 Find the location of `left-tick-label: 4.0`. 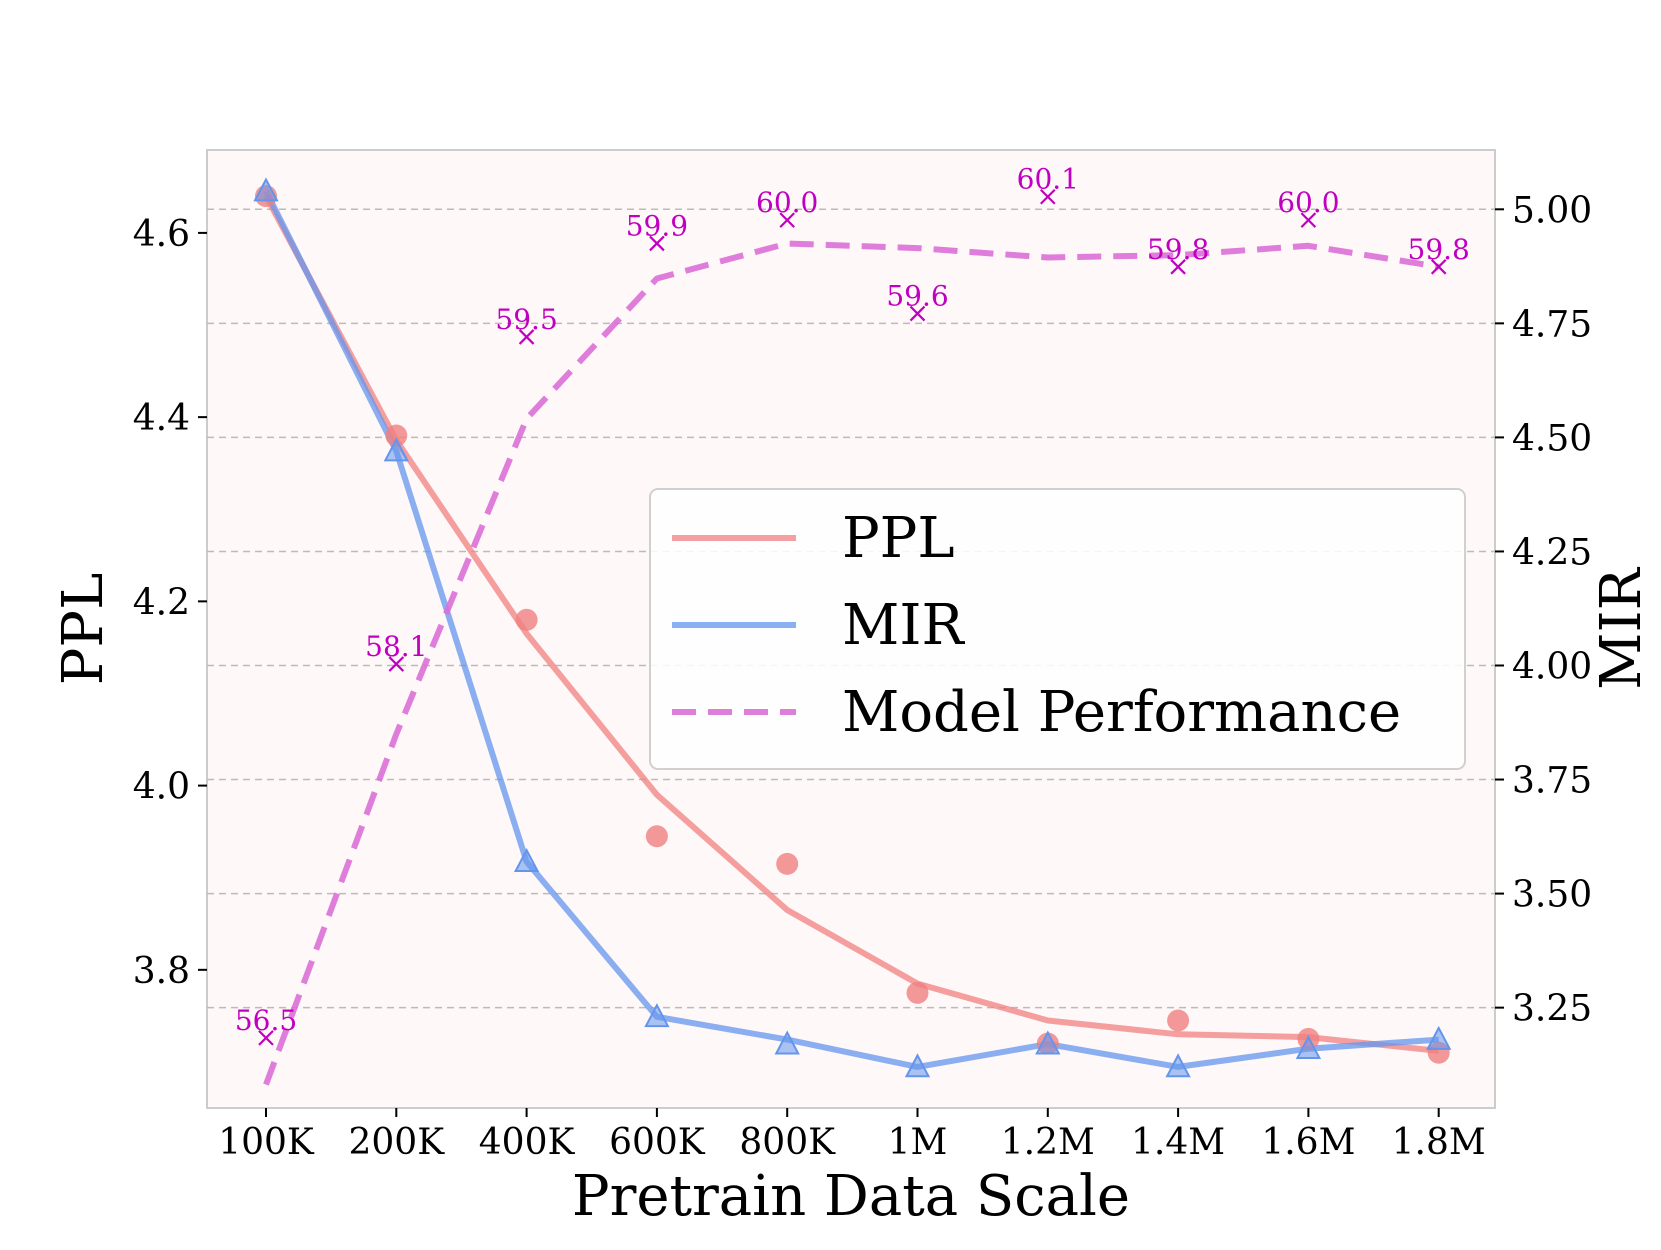

left-tick-label: 4.0 is located at coordinates (161, 787).